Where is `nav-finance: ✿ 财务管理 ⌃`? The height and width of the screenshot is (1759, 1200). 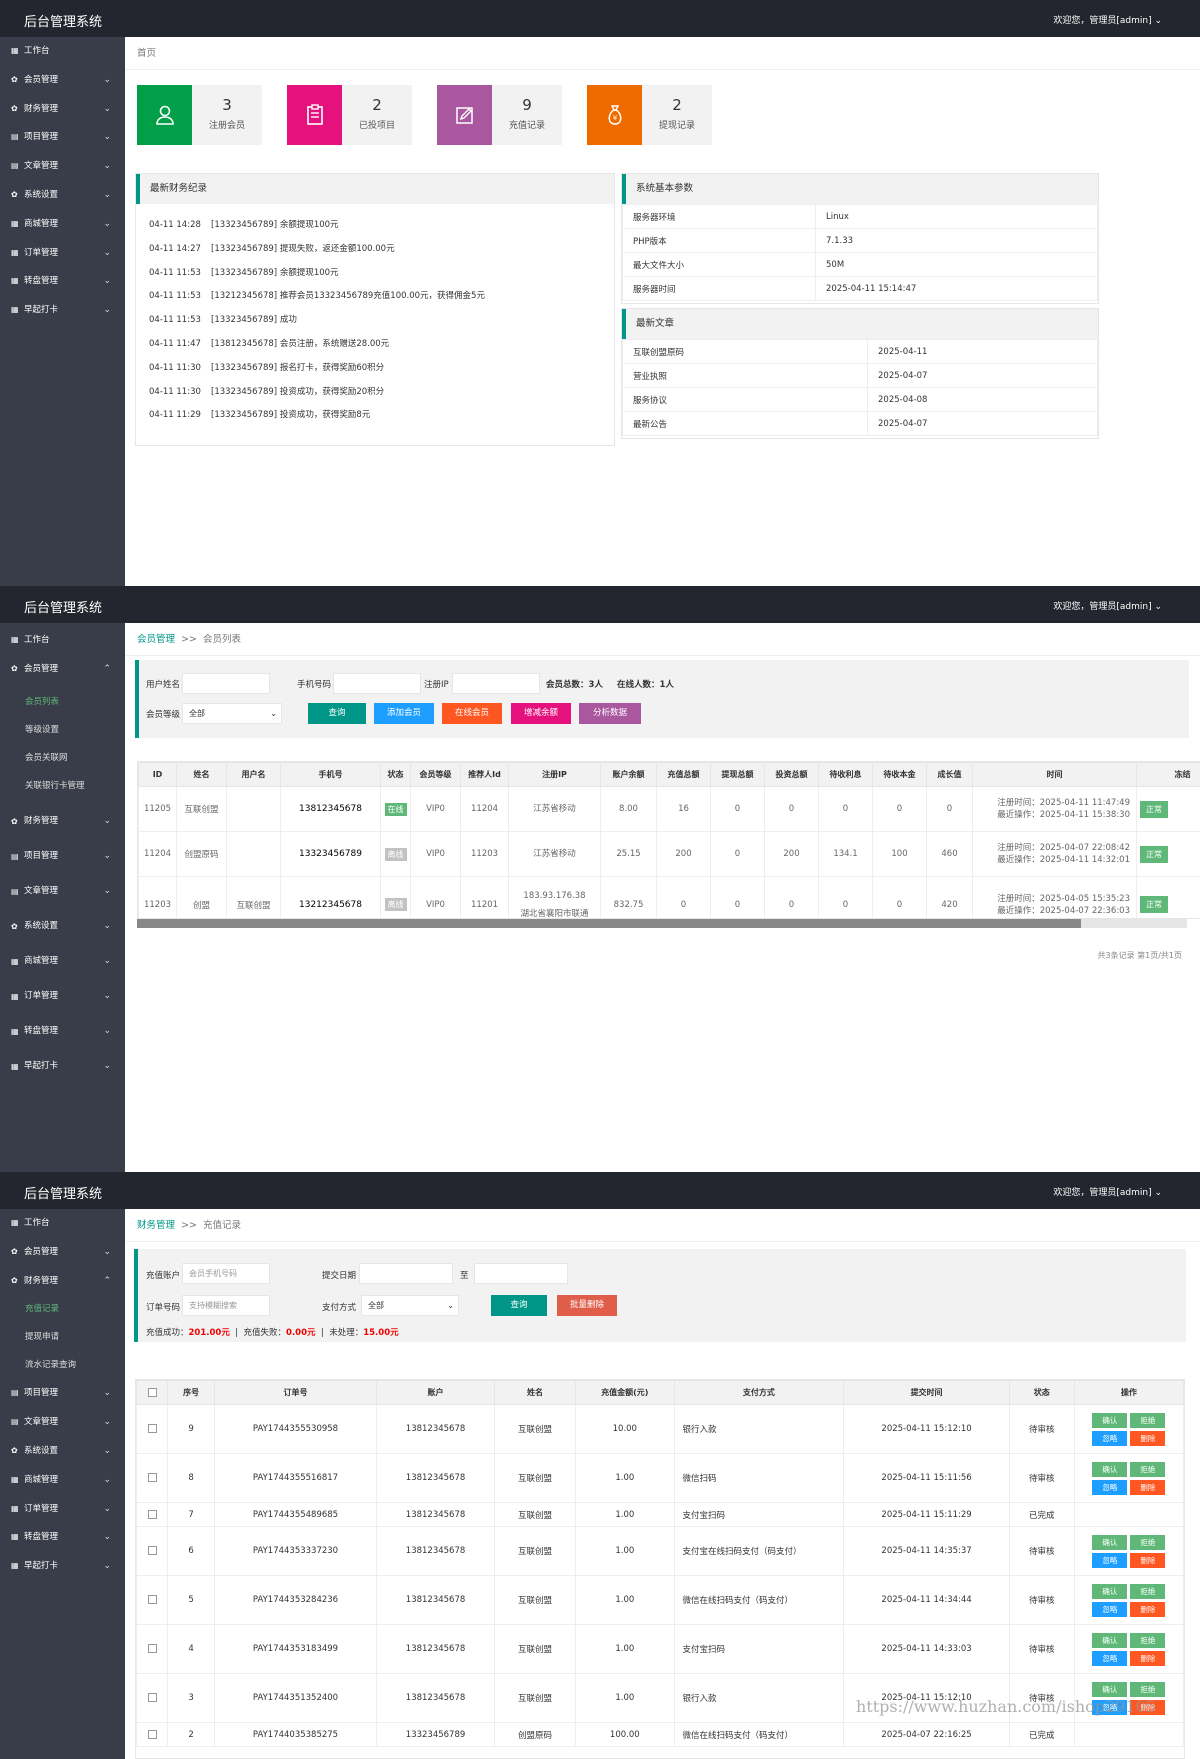 nav-finance: ✿ 财务管理 ⌃ is located at coordinates (62, 1281).